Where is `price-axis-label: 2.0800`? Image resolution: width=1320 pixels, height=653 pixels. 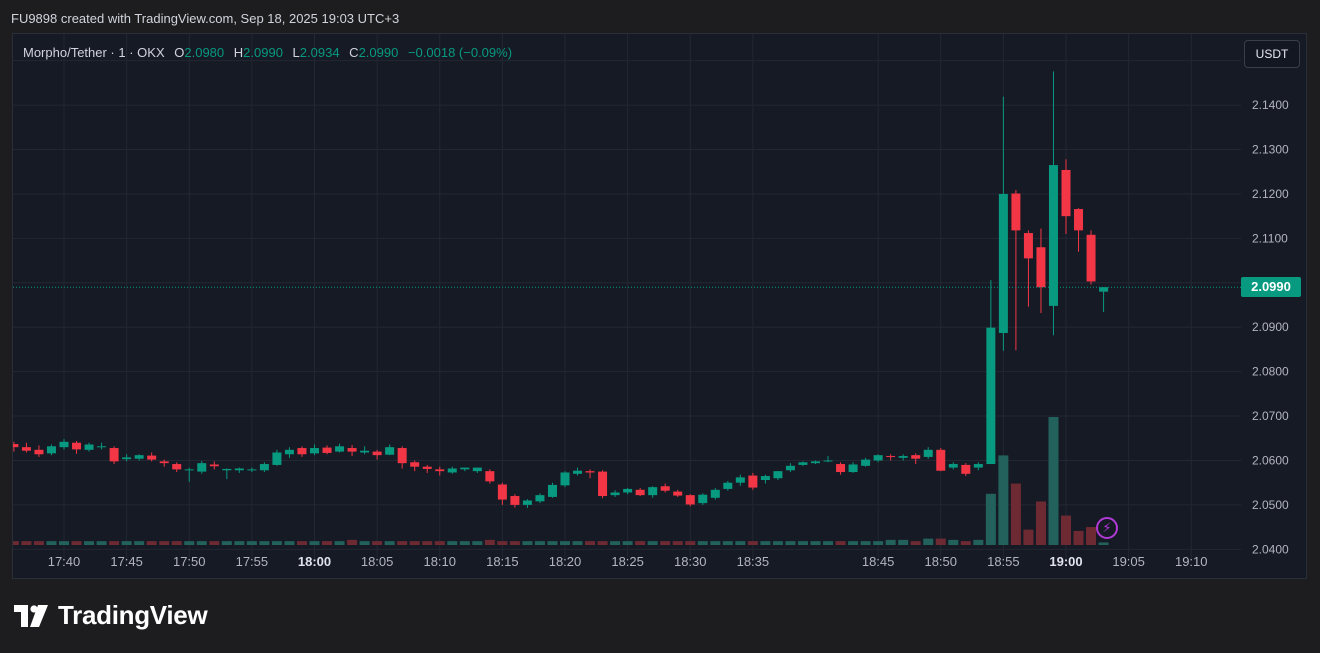
price-axis-label: 2.0800 is located at coordinates (1270, 372).